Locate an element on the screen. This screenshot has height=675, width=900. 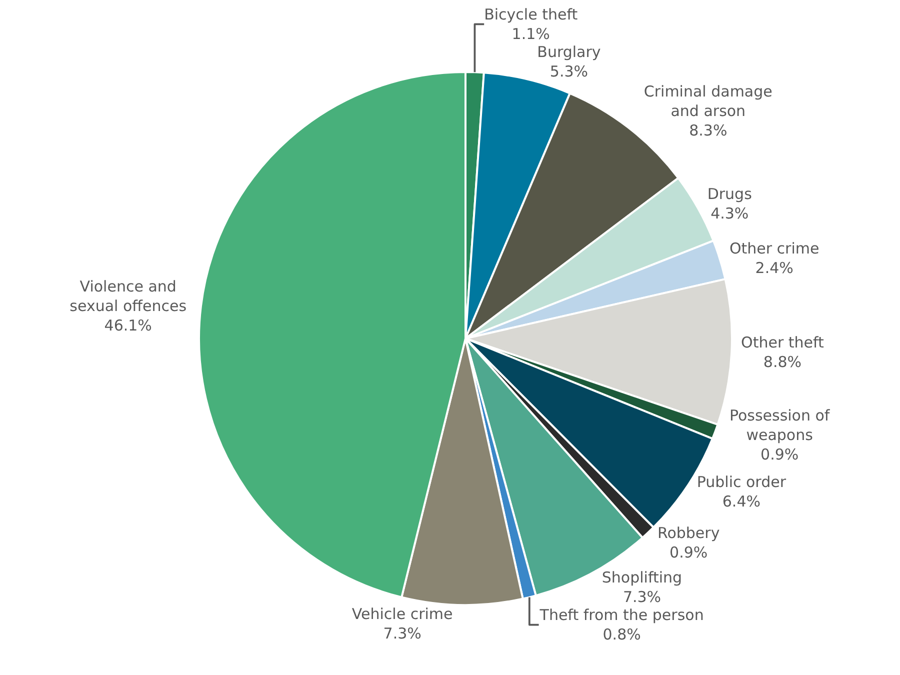
slice-label: Robbery is located at coordinates (688, 533).